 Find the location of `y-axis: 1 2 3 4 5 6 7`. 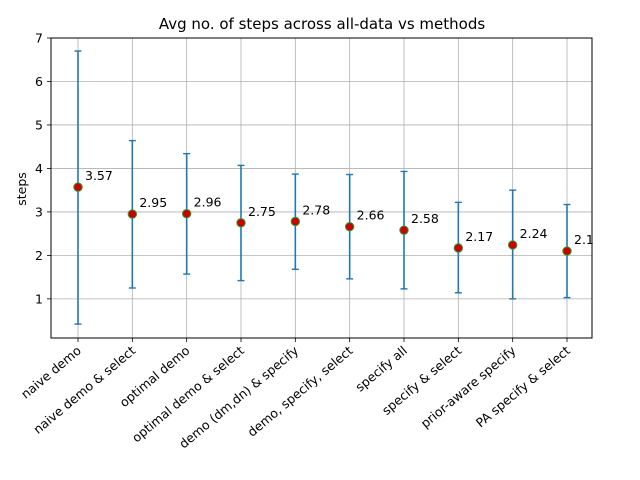

y-axis: 1 2 3 4 5 6 7 is located at coordinates (43, 168).